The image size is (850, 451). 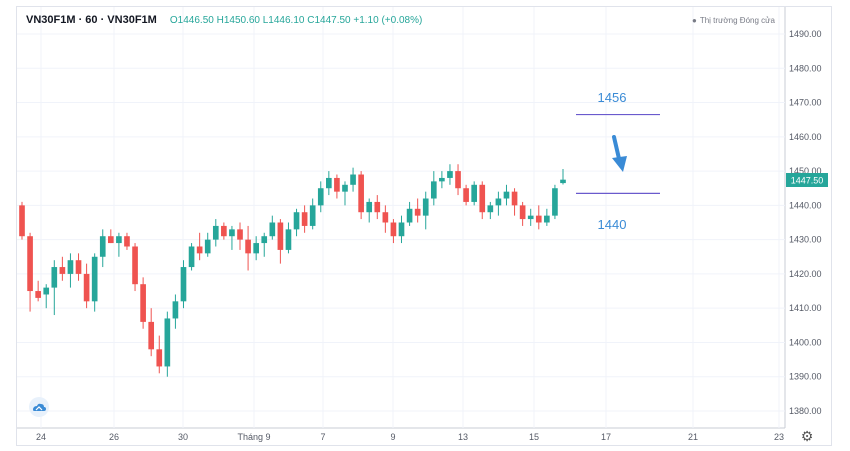 What do you see at coordinates (39, 407) in the screenshot?
I see `cloud-logo-icon` at bounding box center [39, 407].